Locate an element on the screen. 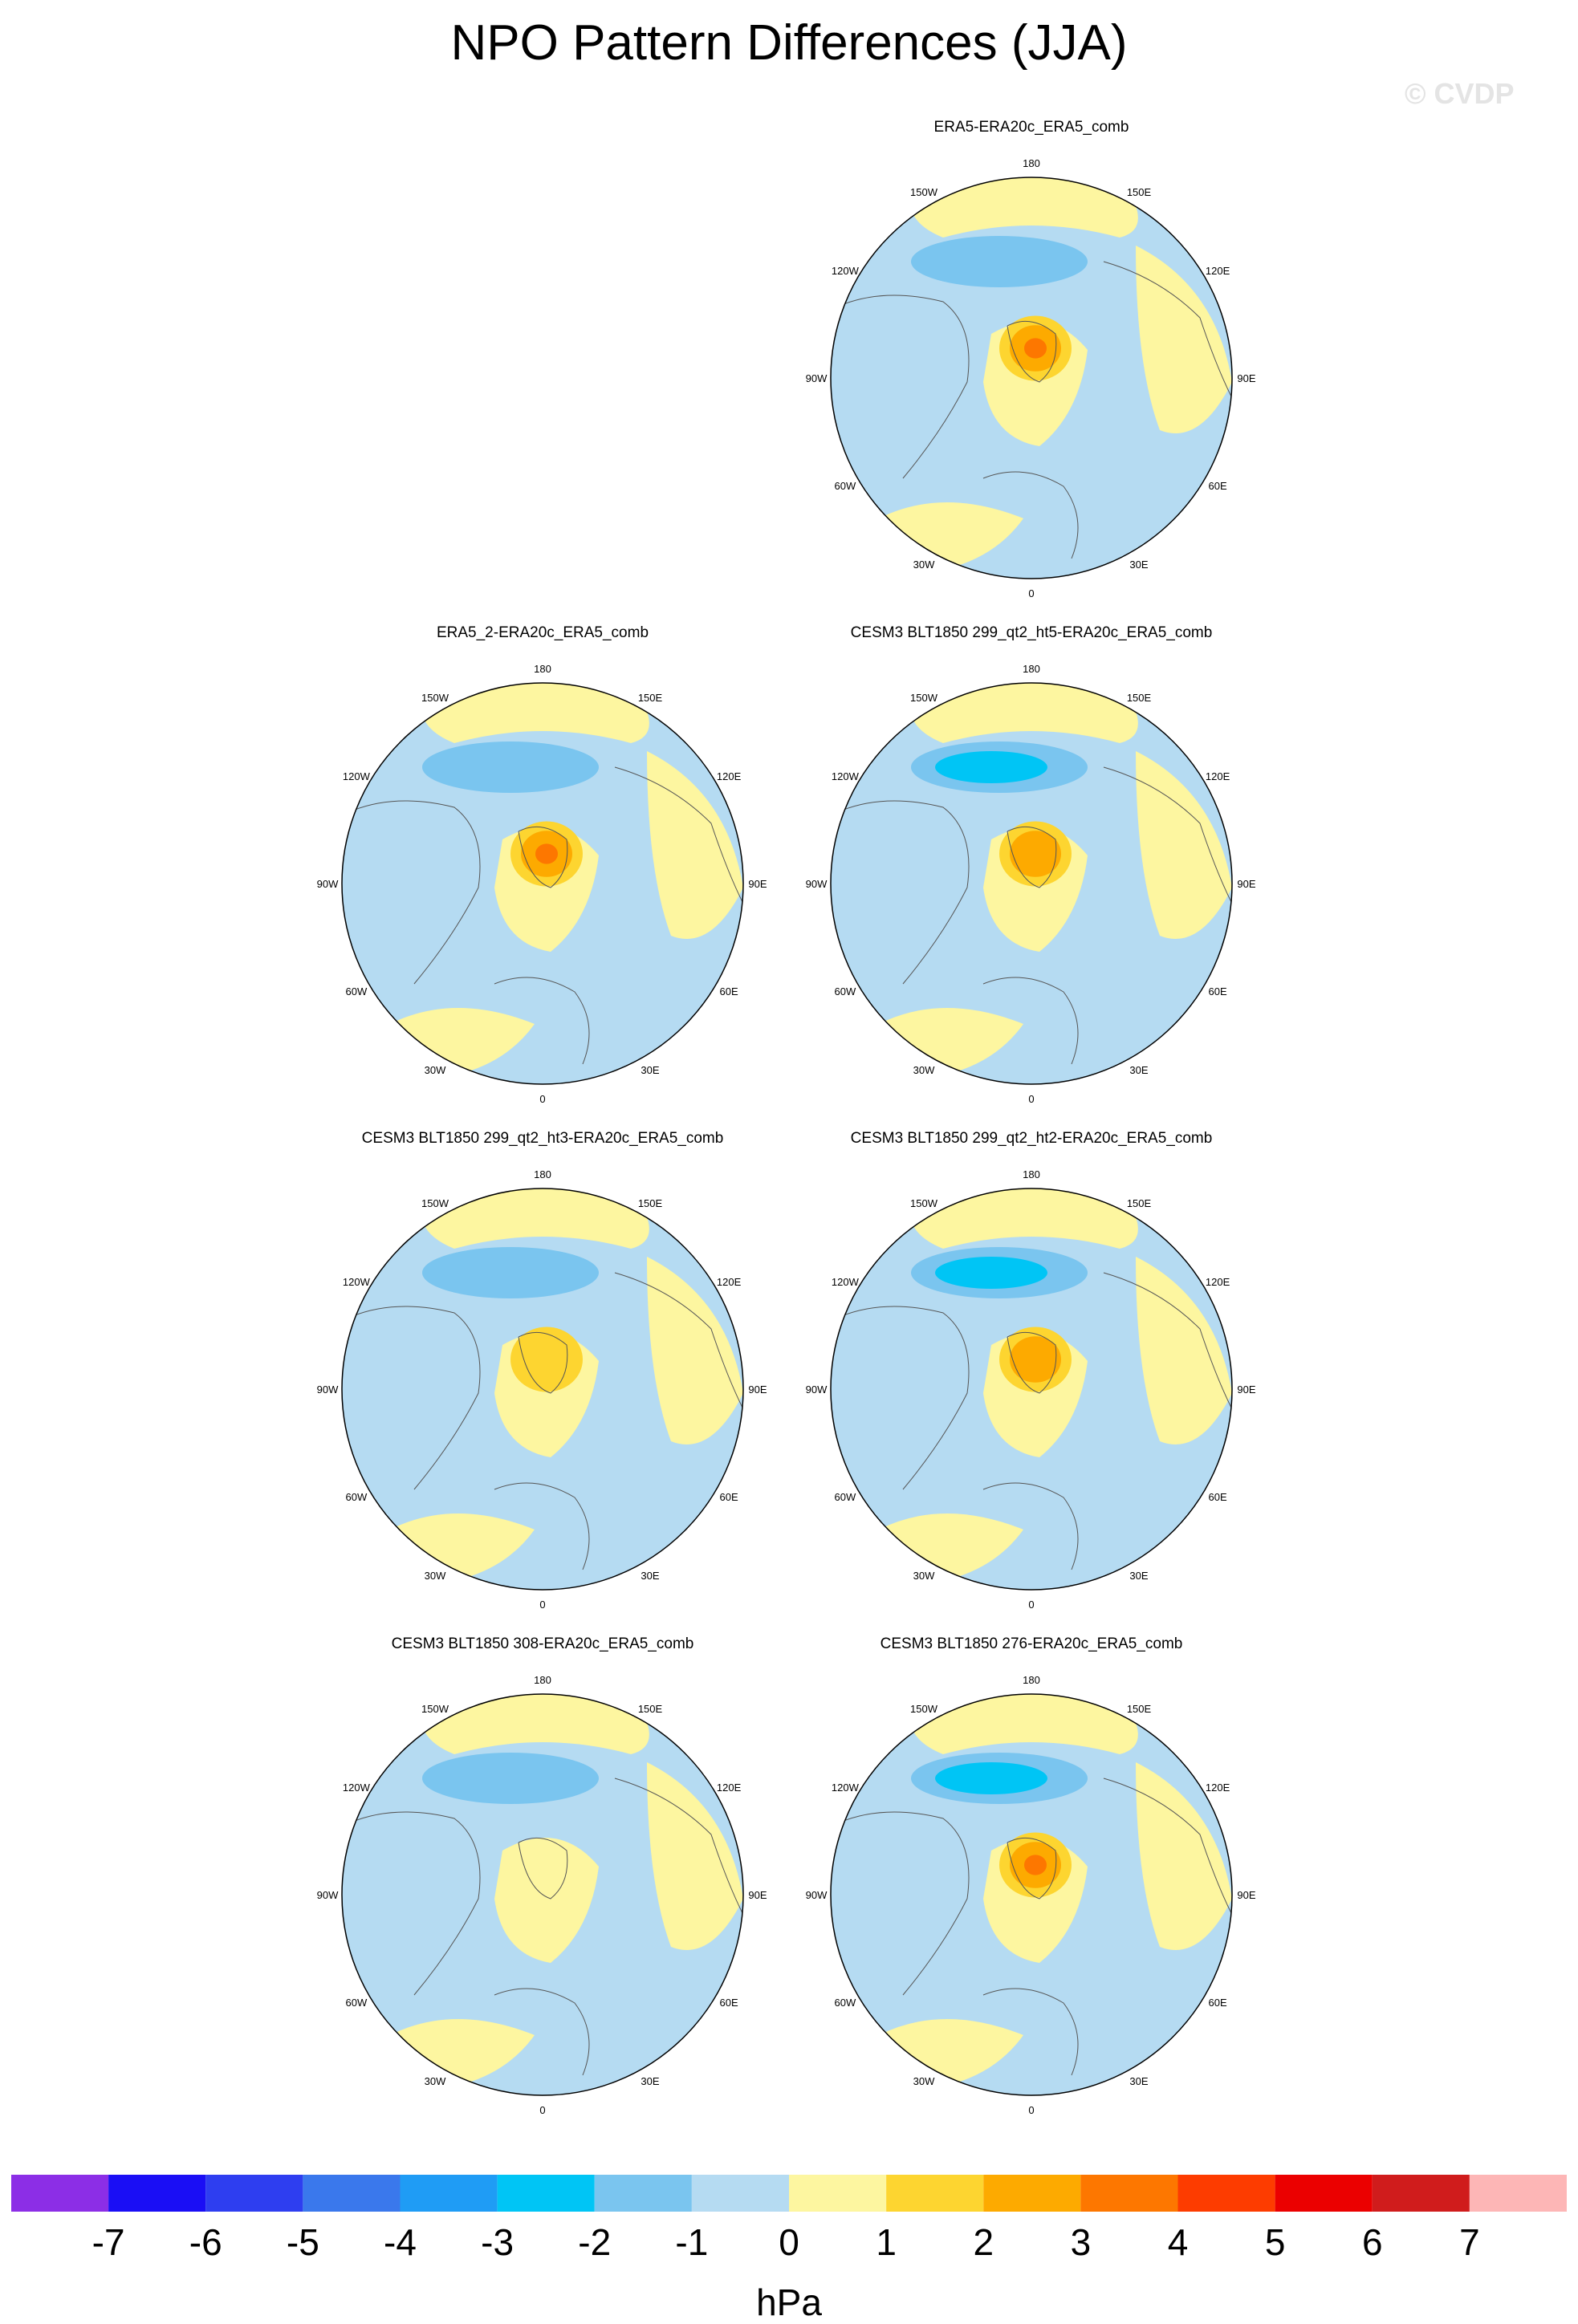 This screenshot has height=2324, width=1578. colorbar-tick: 0 is located at coordinates (789, 2242).